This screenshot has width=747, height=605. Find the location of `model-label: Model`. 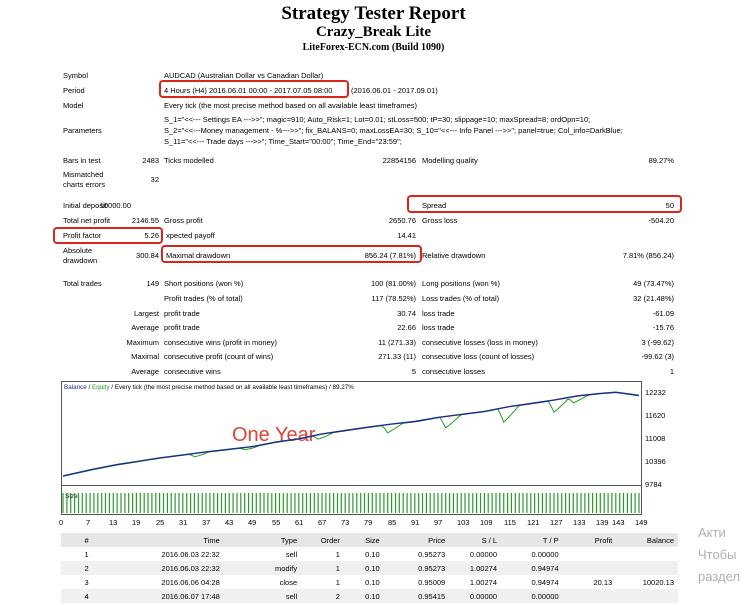

model-label: Model is located at coordinates (73, 105).